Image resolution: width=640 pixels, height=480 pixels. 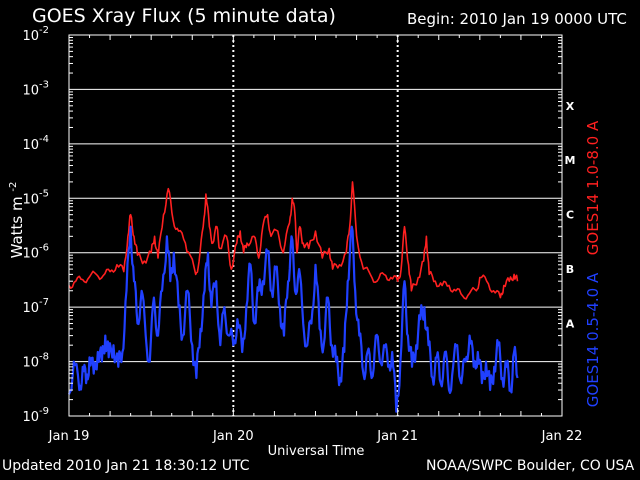 I want to click on flare-class-label: C, so click(x=570, y=215).